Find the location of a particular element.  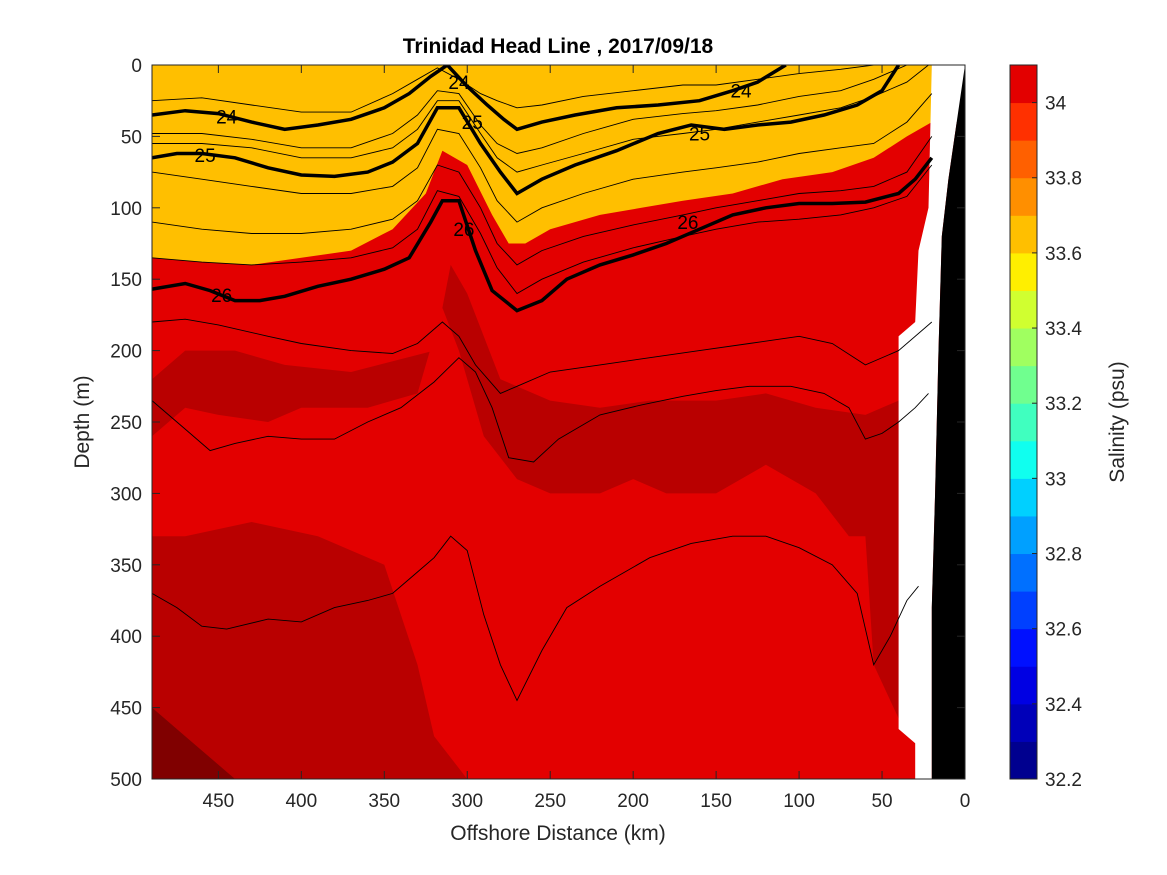

colorbar-tick-label-7: 33.6 is located at coordinates (1063, 254).